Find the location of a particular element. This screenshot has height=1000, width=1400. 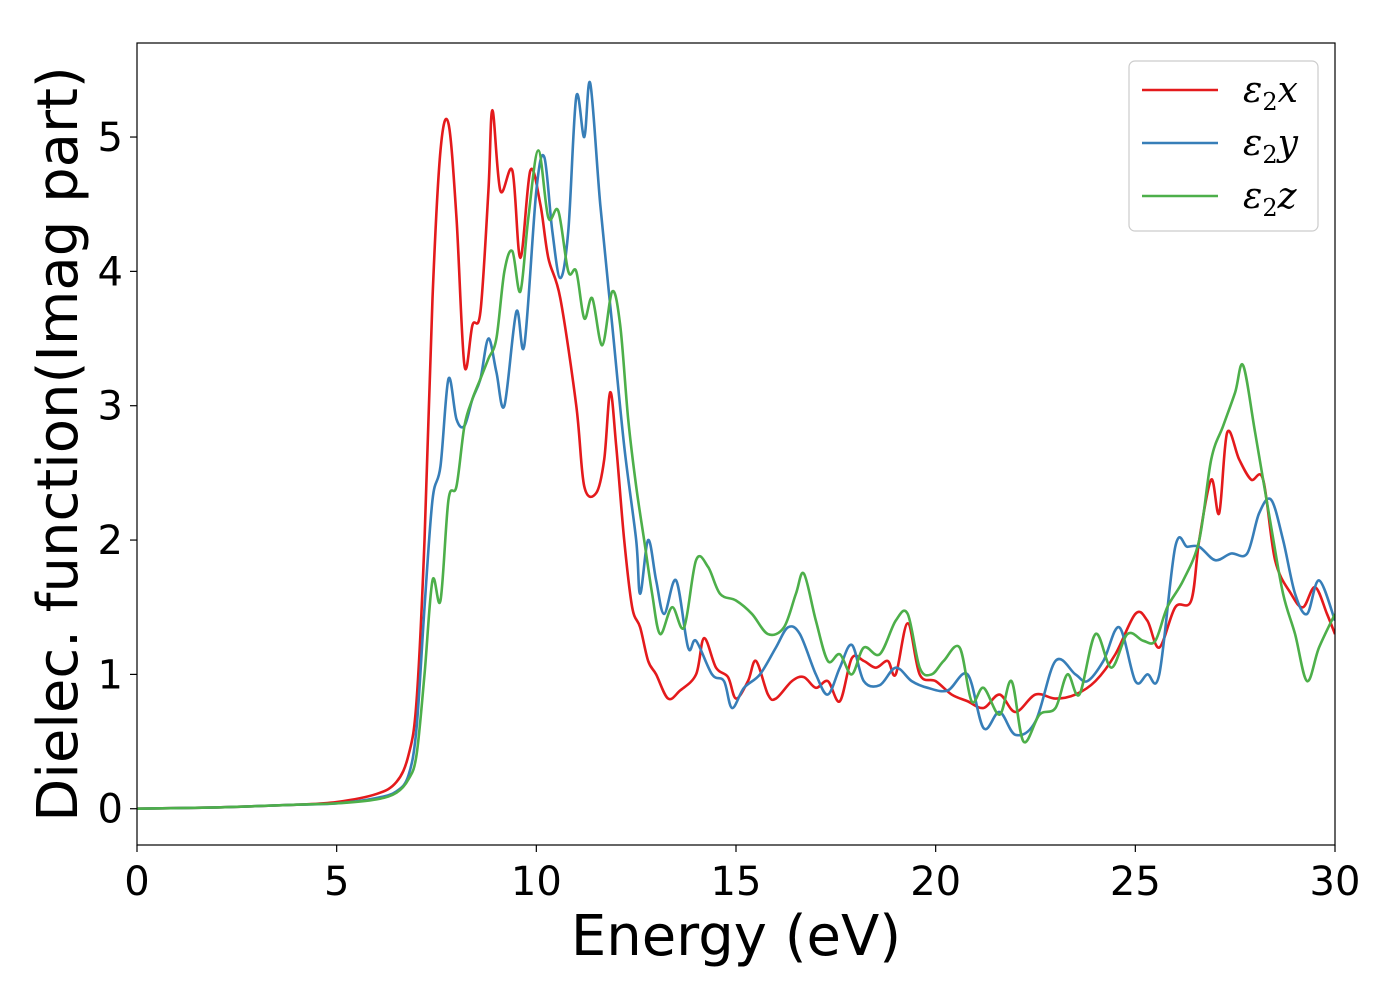

x-tick-label: 20 is located at coordinates (935, 882).